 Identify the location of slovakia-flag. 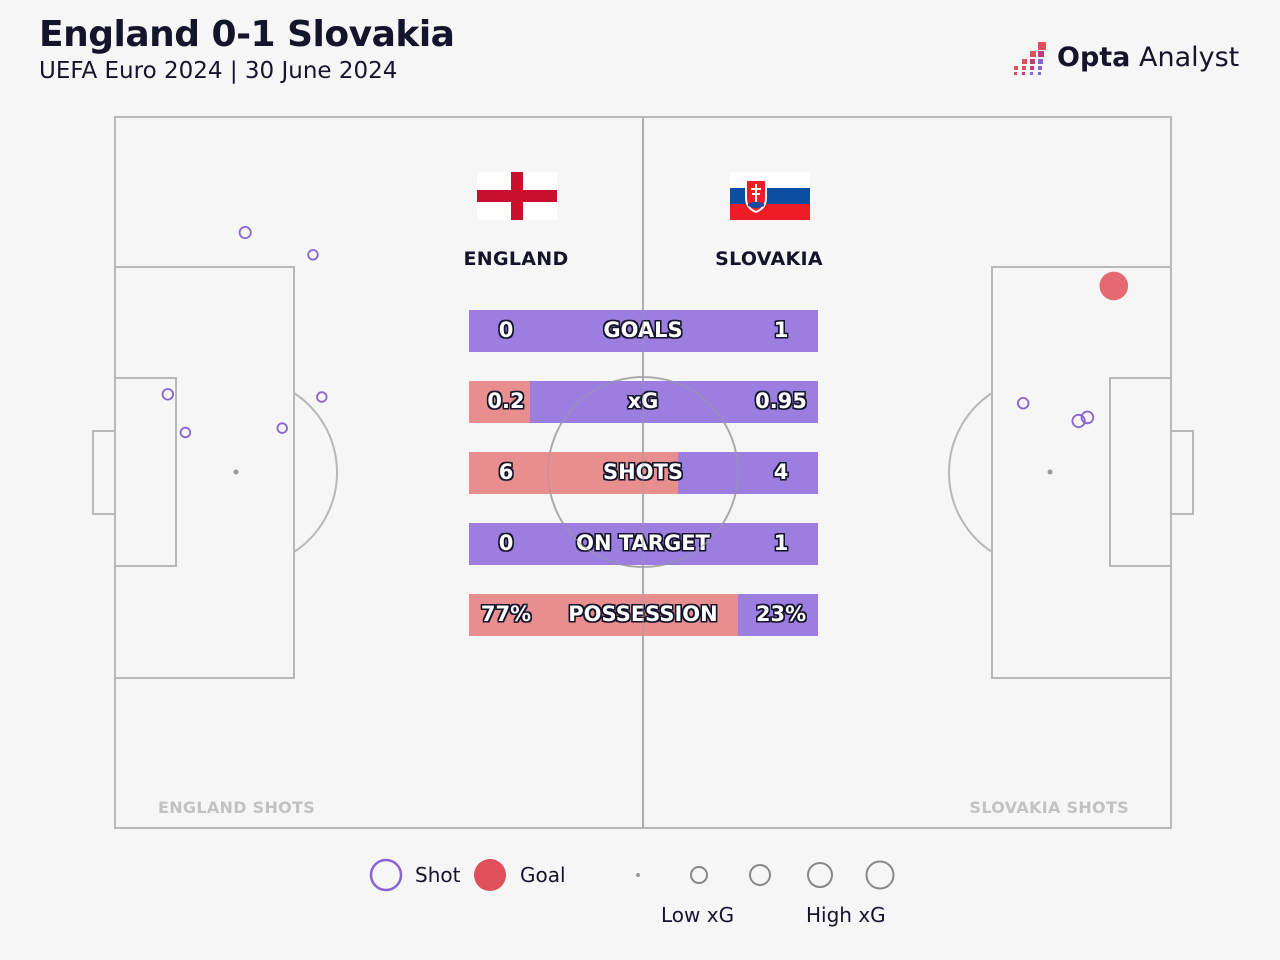
(770, 196).